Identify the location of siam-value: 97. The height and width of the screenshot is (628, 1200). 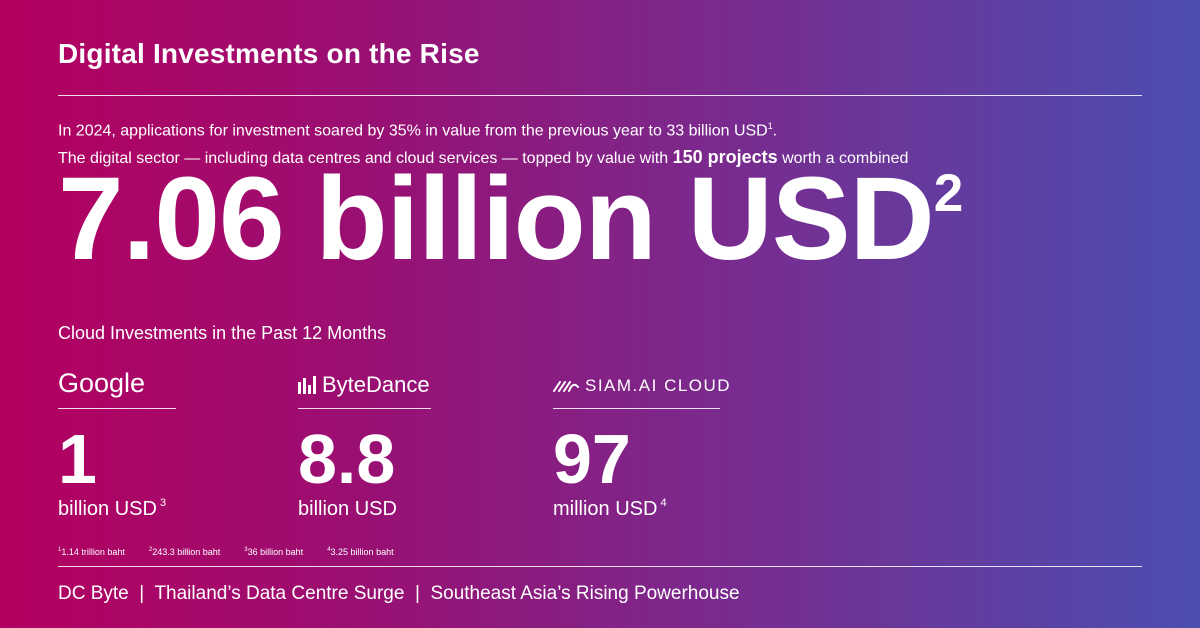
(592, 459).